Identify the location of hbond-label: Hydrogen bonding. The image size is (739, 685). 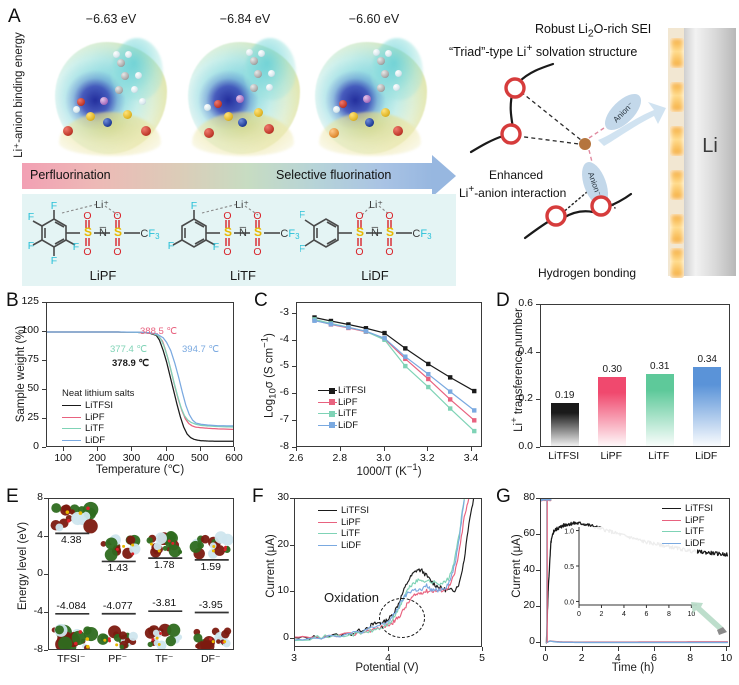
(587, 273).